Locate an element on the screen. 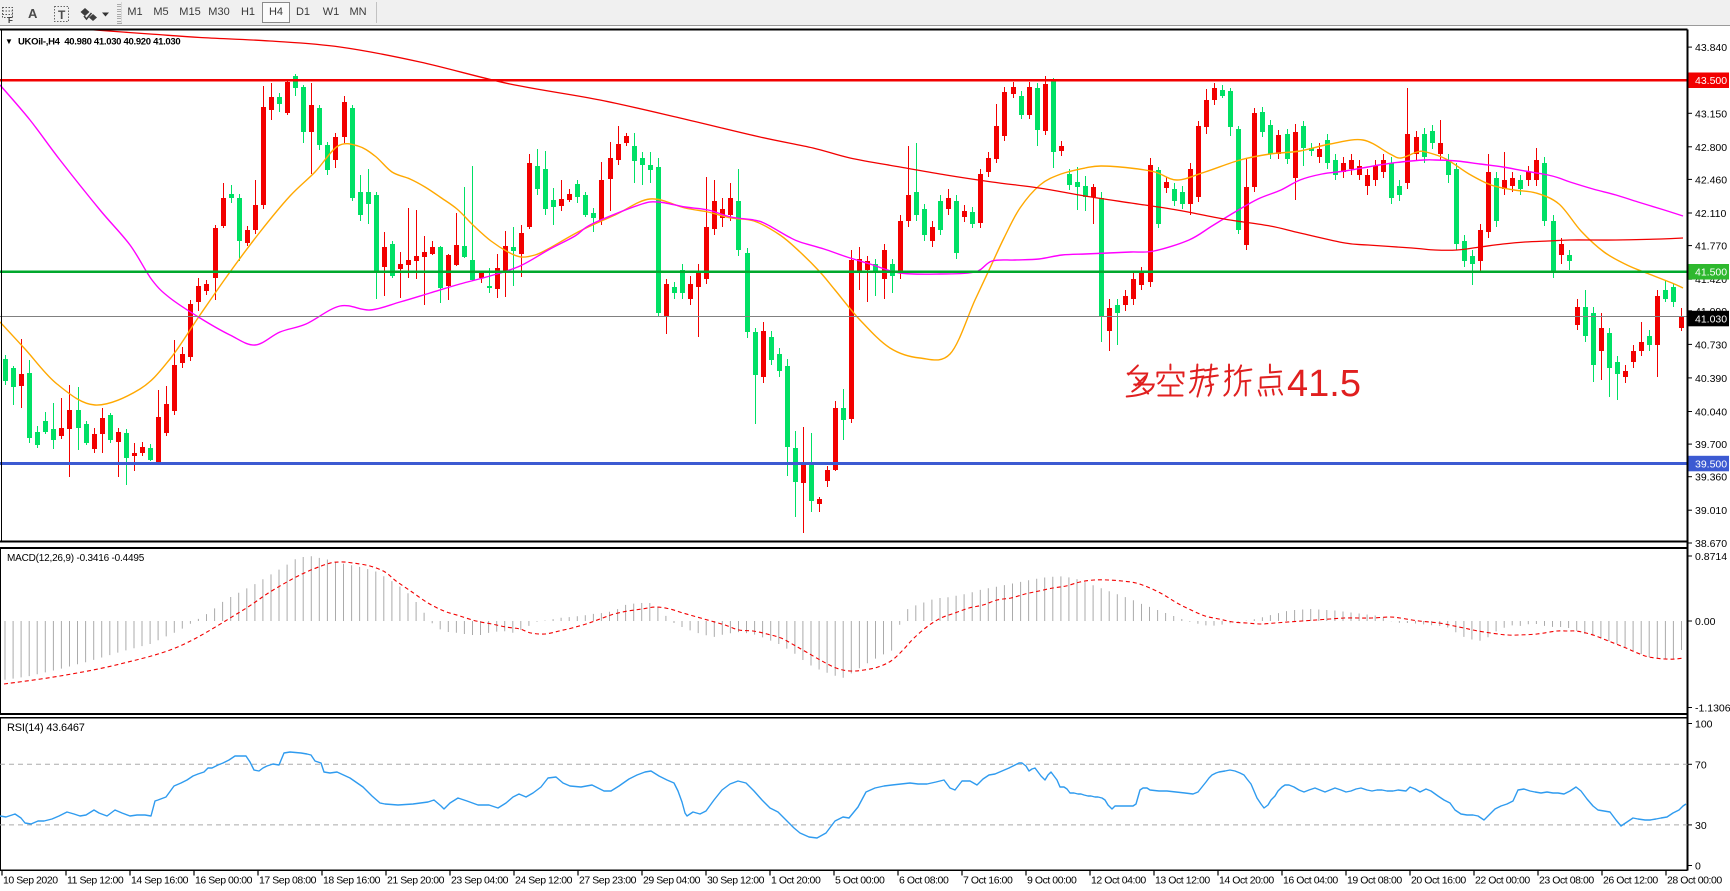 The width and height of the screenshot is (1730, 891). svg-text: 30 Sep 12:00 is located at coordinates (736, 881).